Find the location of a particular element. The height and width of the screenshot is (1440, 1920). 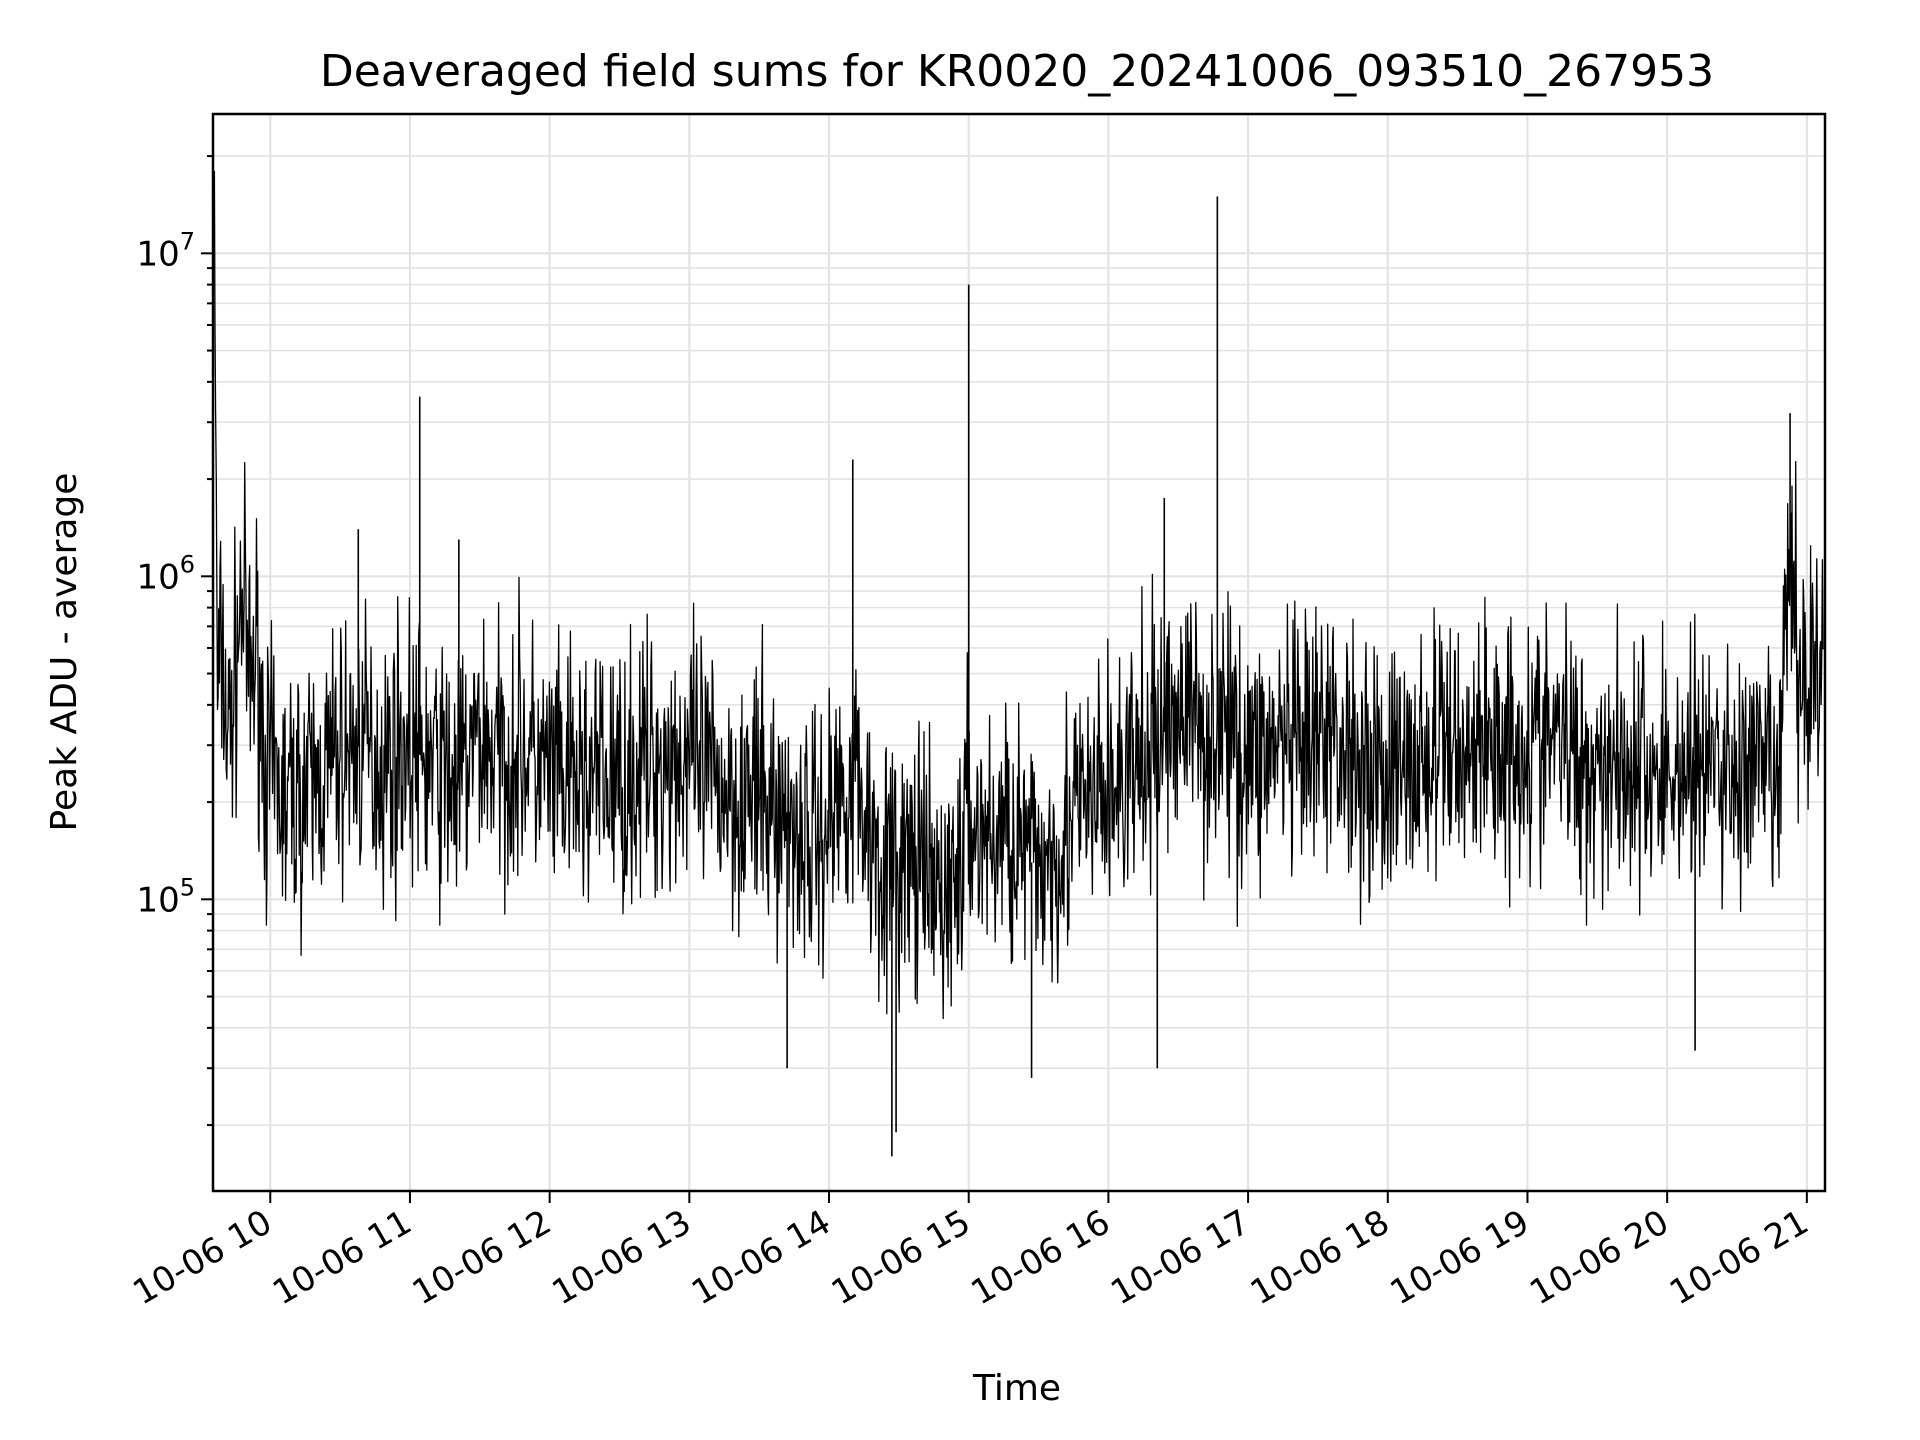

y-axis: 10⁵ 10⁶ 10⁷ is located at coordinates (174, 641).